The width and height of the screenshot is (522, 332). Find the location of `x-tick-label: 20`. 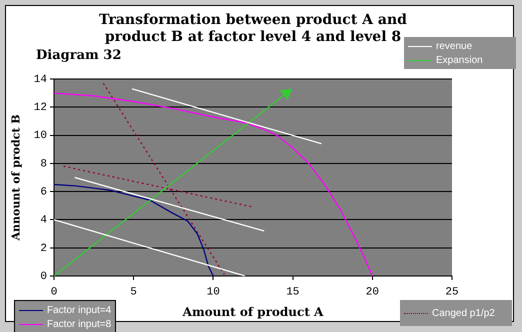

x-tick-label: 20 is located at coordinates (372, 292).